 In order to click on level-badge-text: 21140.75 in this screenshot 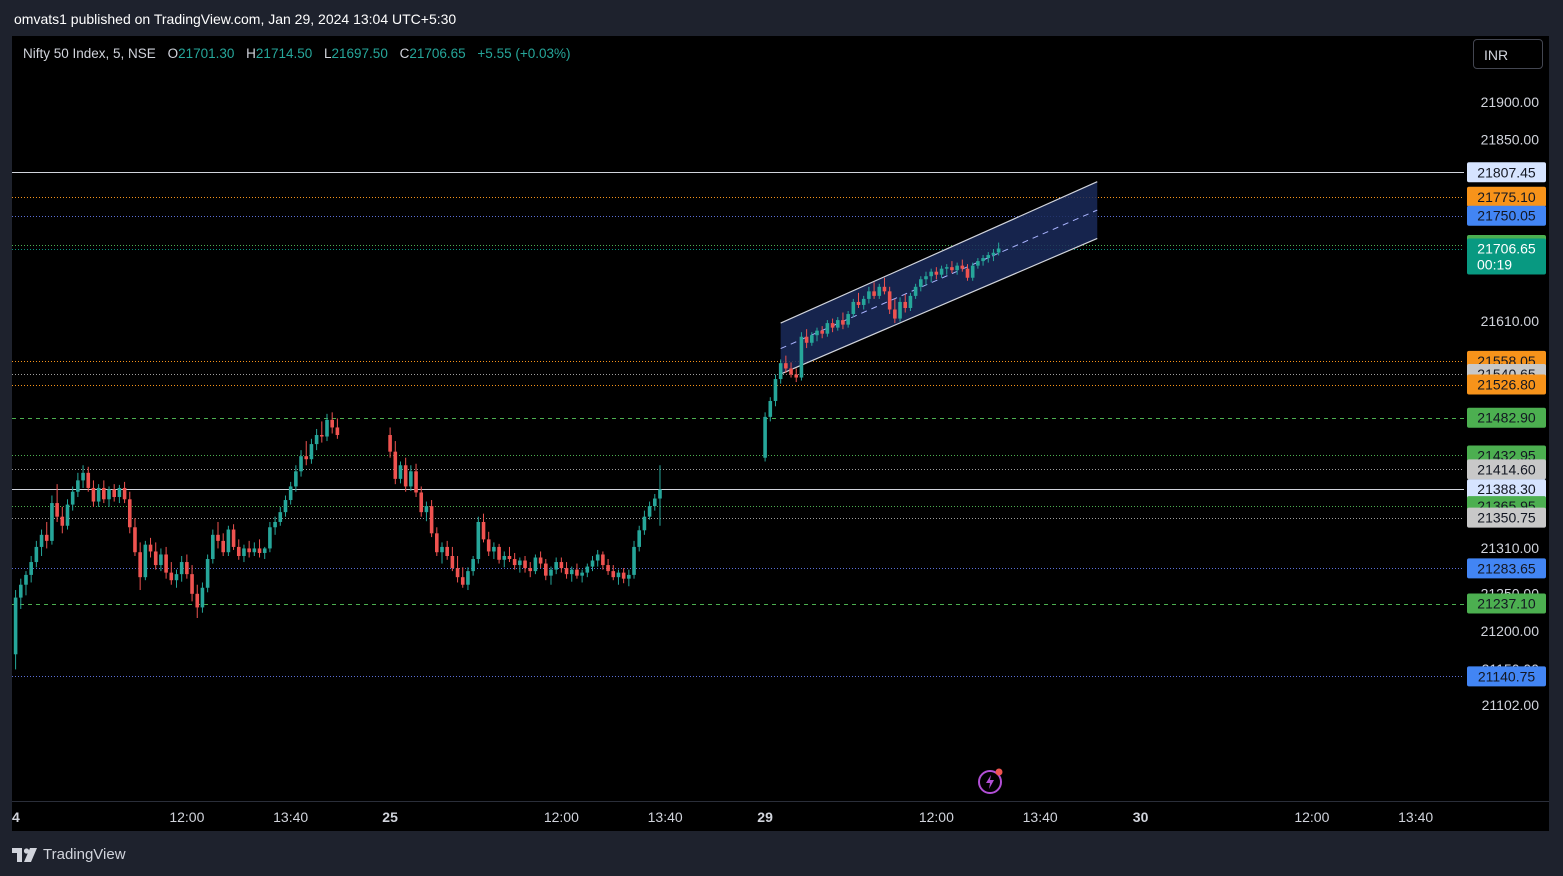, I will do `click(1507, 676)`.